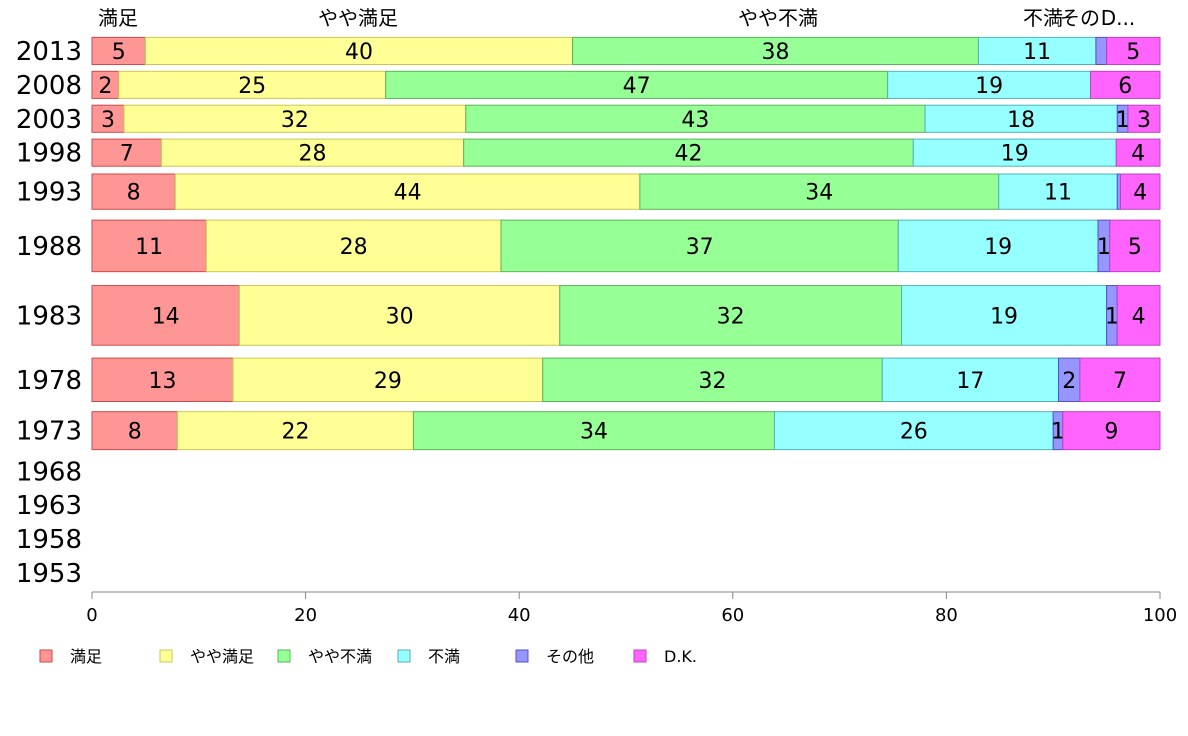  Describe the element at coordinates (359, 52) in the screenshot. I see `bar-data-label: 40` at that location.